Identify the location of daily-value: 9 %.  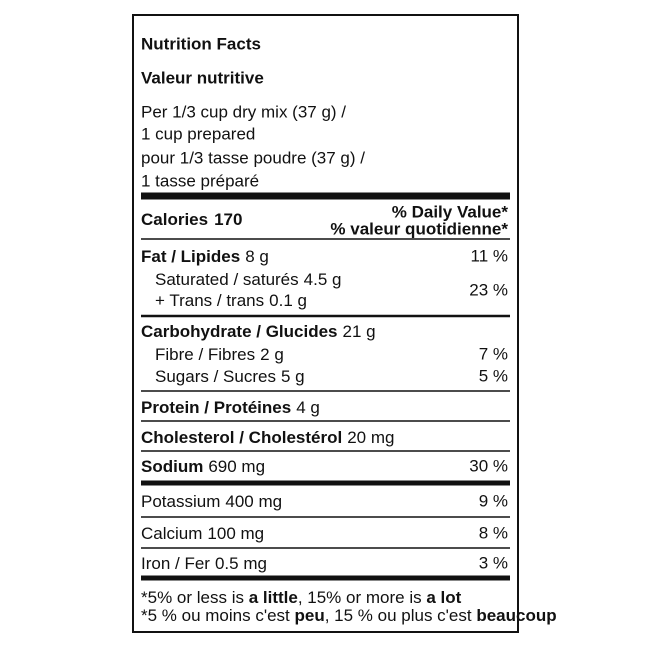
(493, 501).